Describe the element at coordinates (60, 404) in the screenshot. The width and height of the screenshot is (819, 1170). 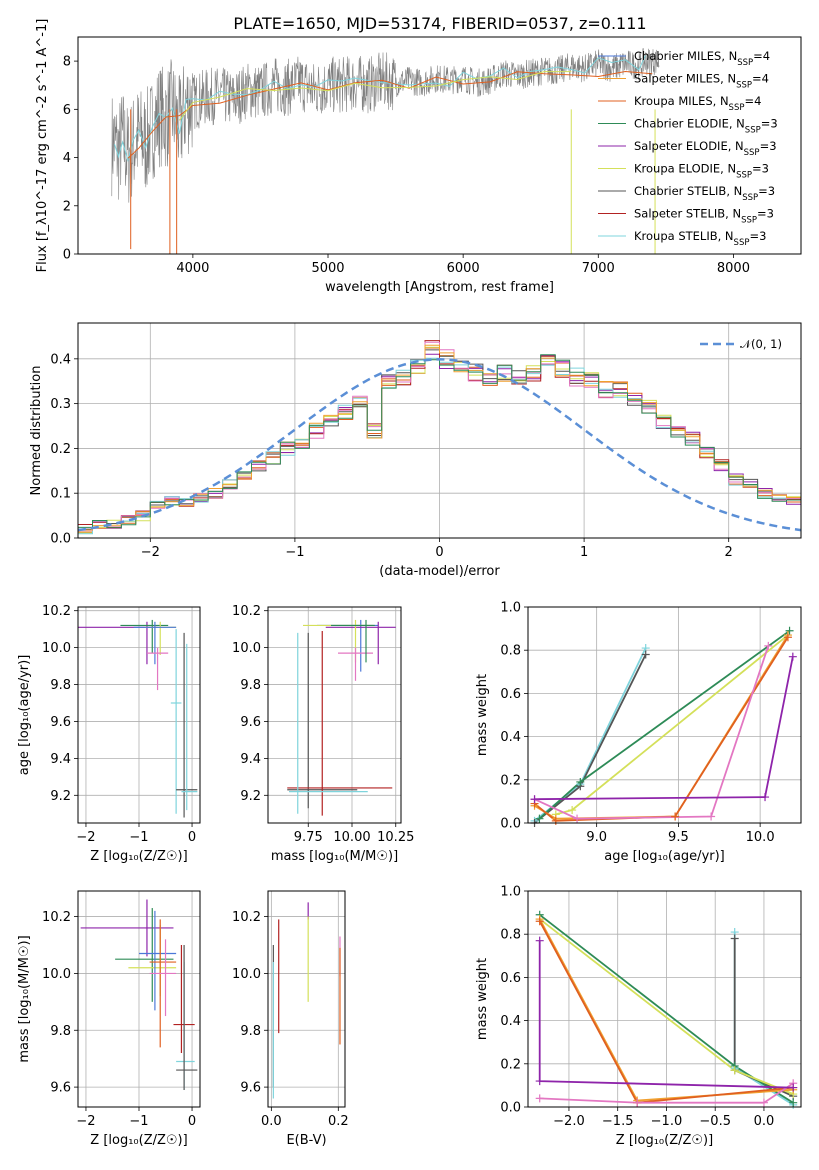
I see `y-tick-label: 0.3` at that location.